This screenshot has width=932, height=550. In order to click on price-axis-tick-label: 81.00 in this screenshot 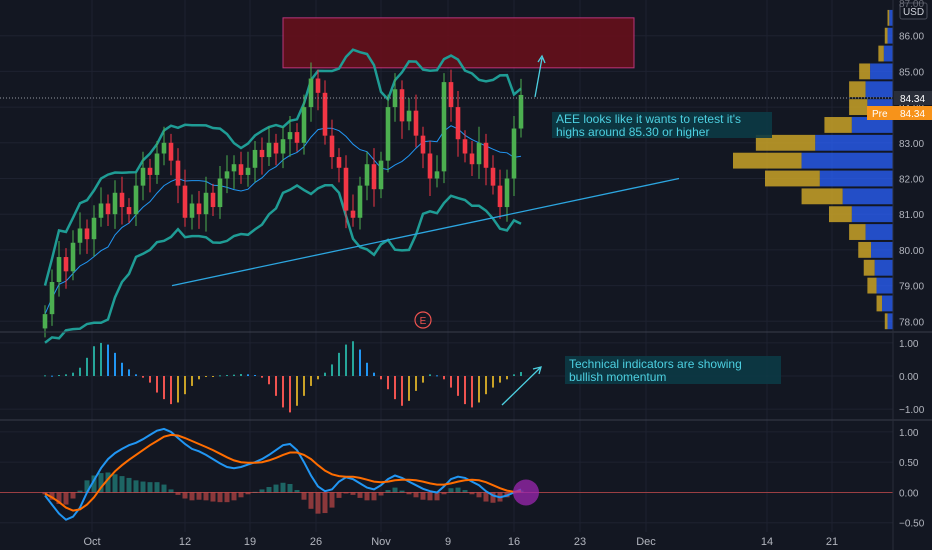, I will do `click(911, 215)`.